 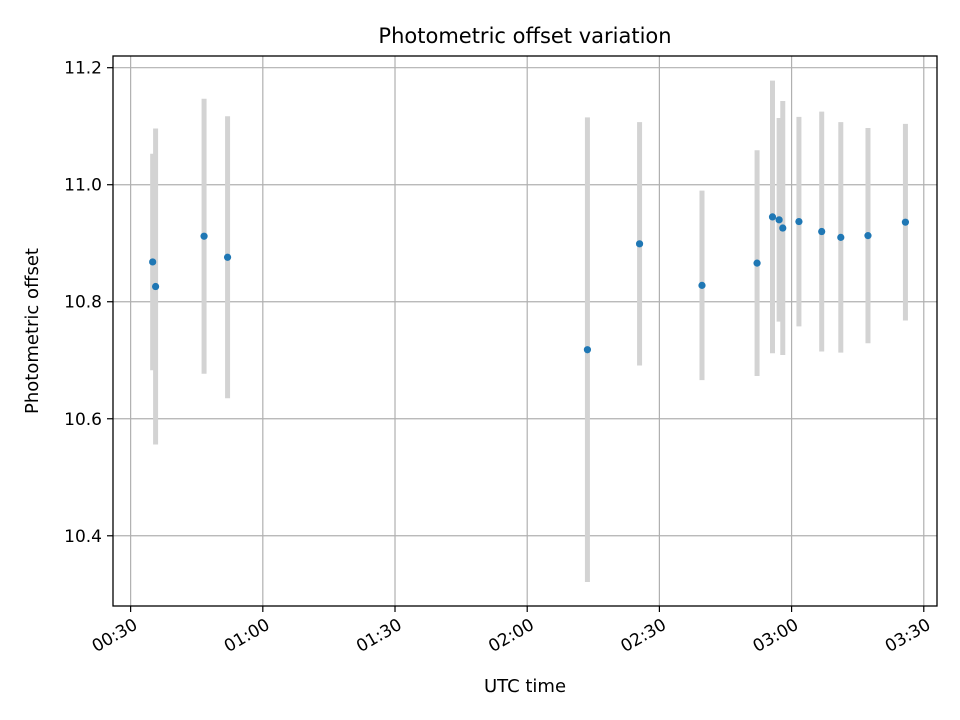 What do you see at coordinates (524, 36) in the screenshot?
I see `chart-title: Photometric offset variation` at bounding box center [524, 36].